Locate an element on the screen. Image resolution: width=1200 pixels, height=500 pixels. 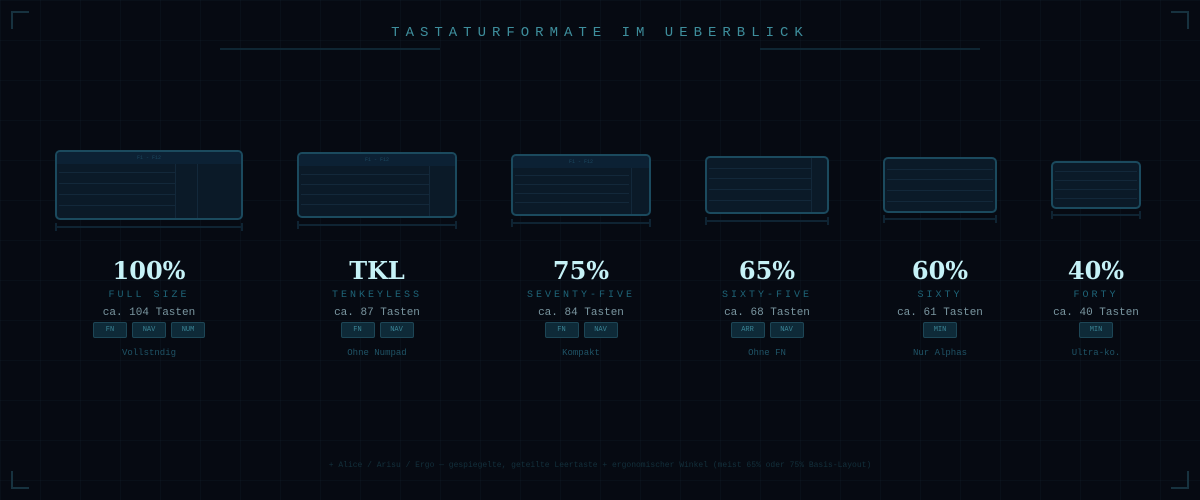
format-info: 60% SIXTY ca. 61 Tasten MIN Nur Alphas is located at coordinates (940, 307).